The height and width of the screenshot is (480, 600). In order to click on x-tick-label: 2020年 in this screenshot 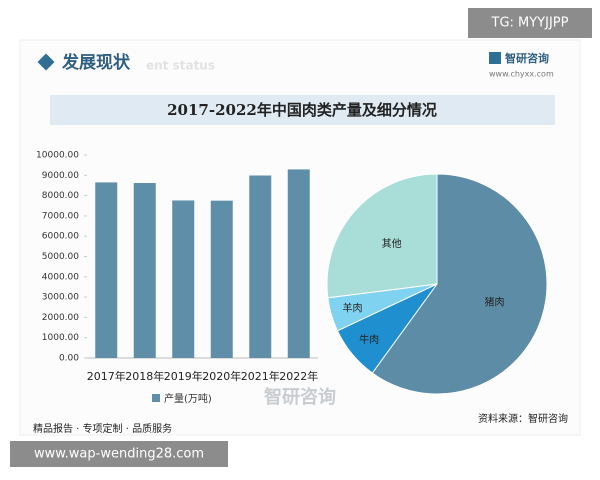, I will do `click(221, 376)`.